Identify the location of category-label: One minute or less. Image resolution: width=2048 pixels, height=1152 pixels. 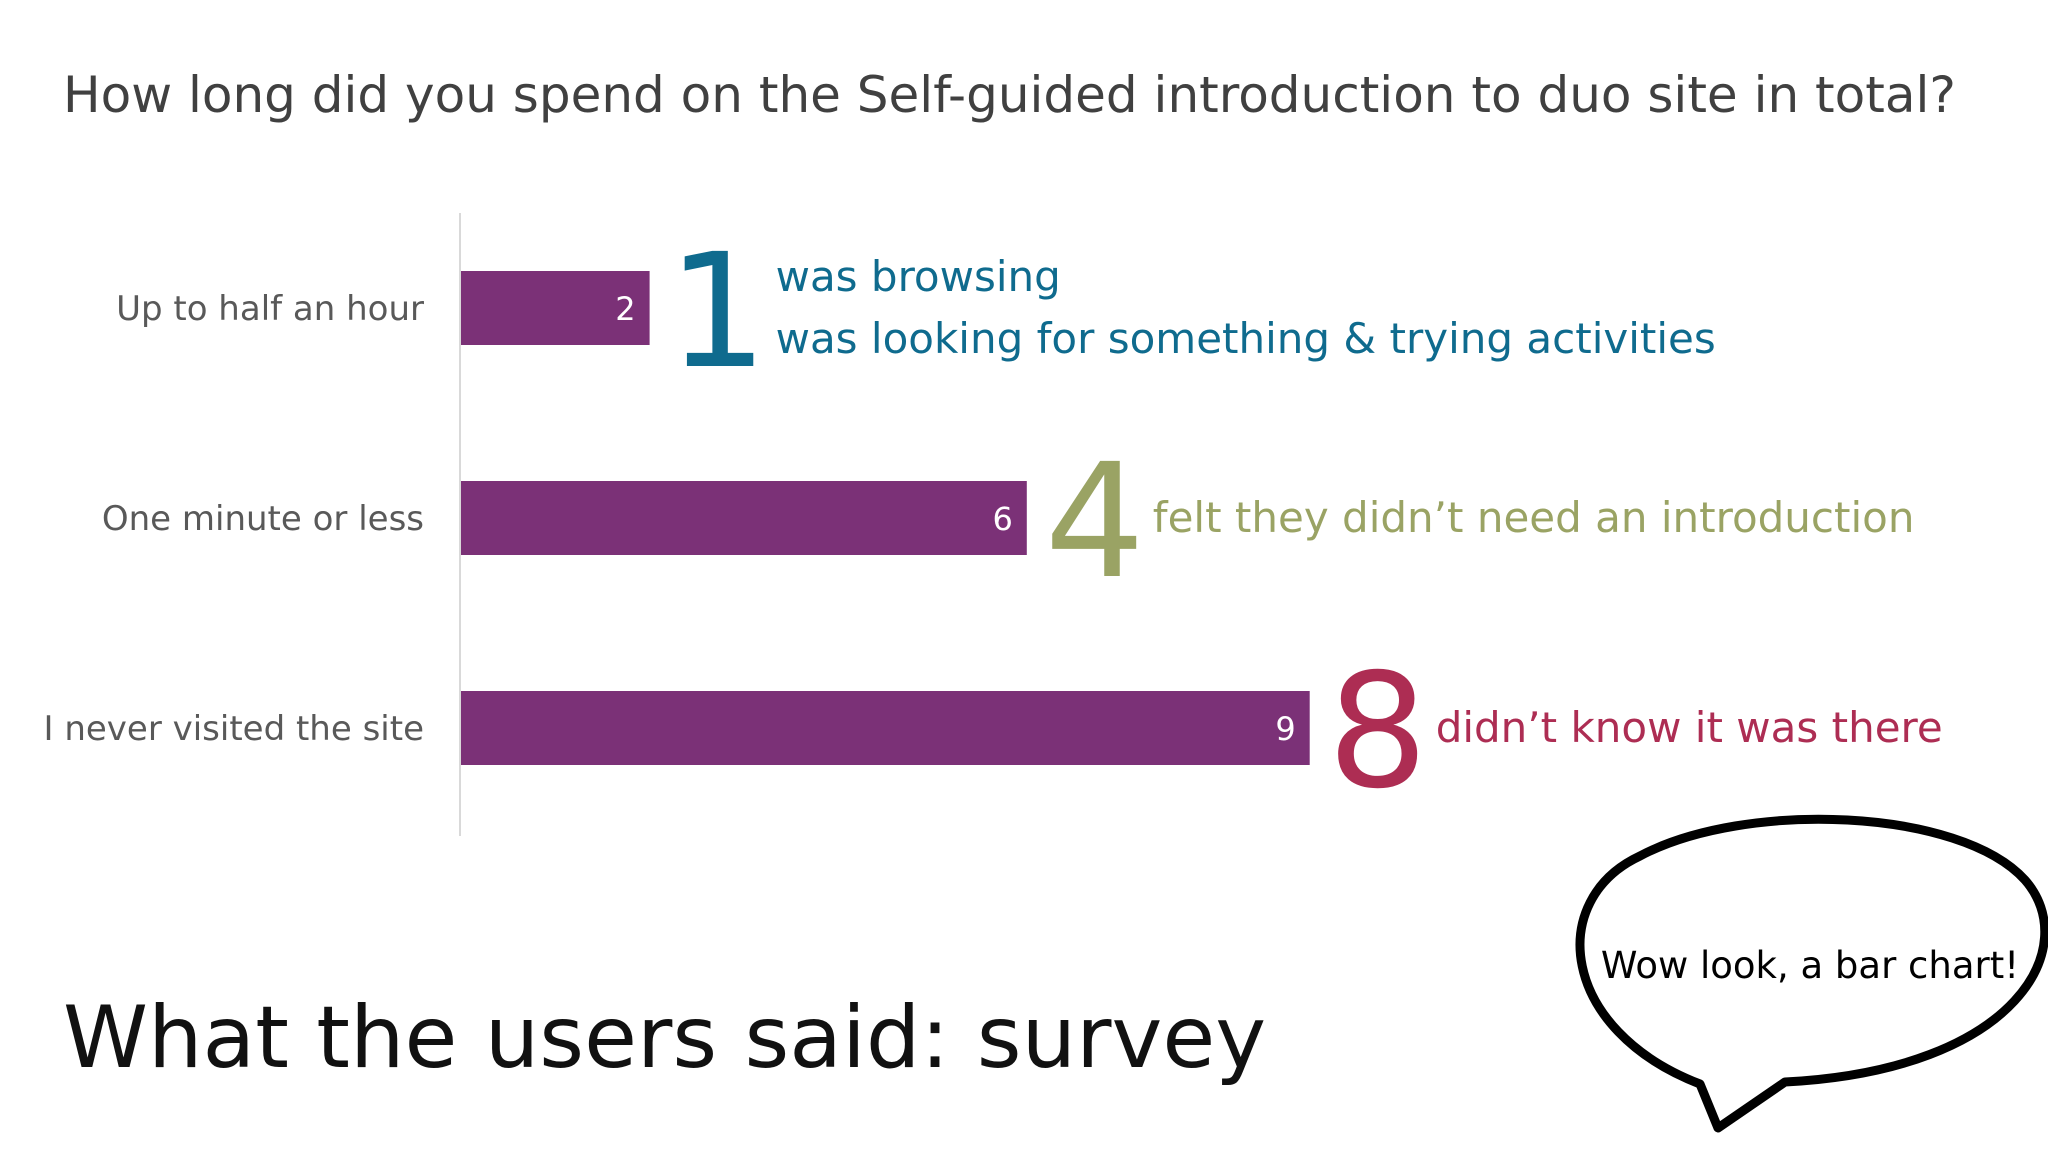
(263, 519).